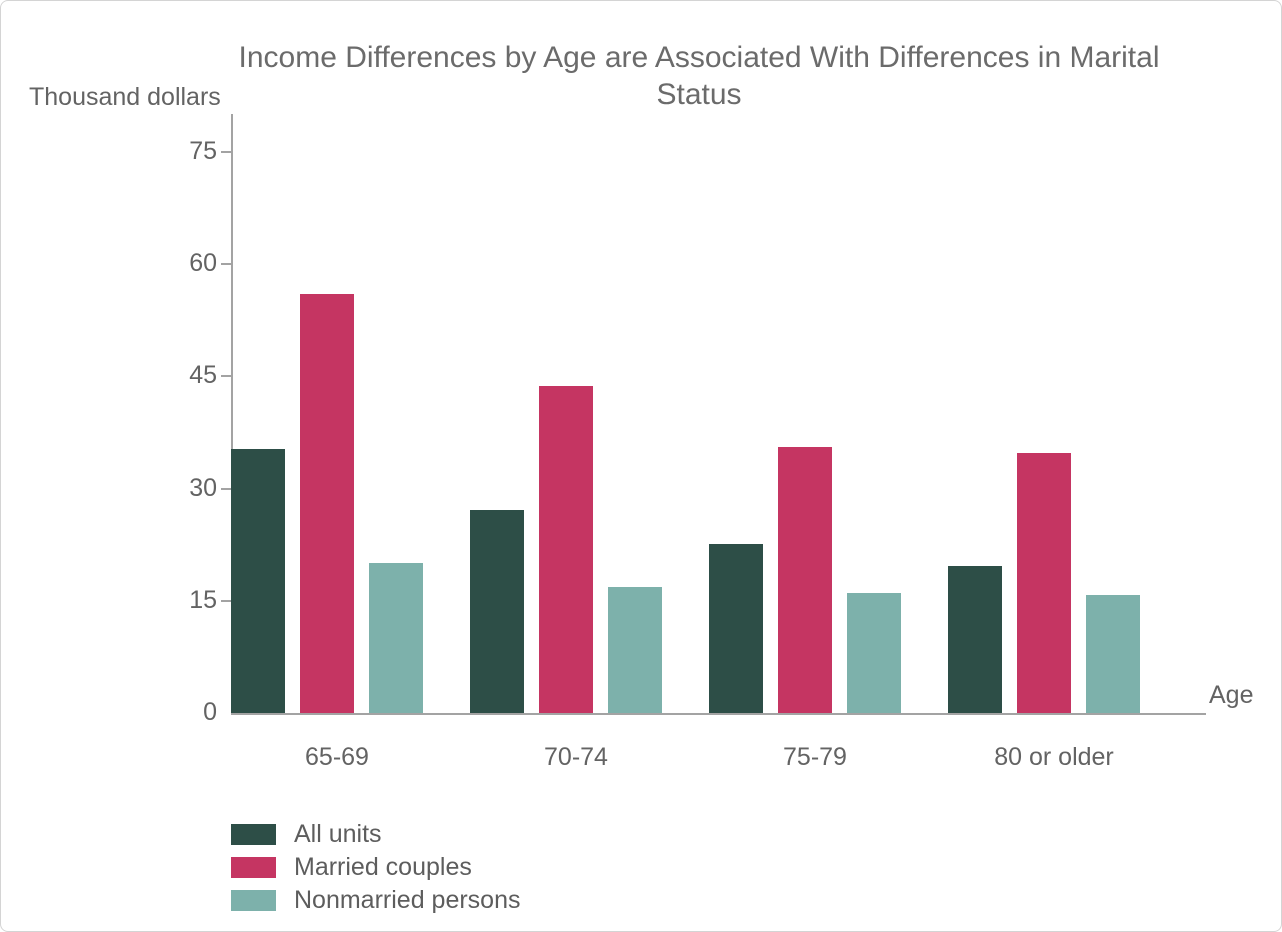 The image size is (1282, 932). I want to click on legend-label-all-units: All units, so click(338, 834).